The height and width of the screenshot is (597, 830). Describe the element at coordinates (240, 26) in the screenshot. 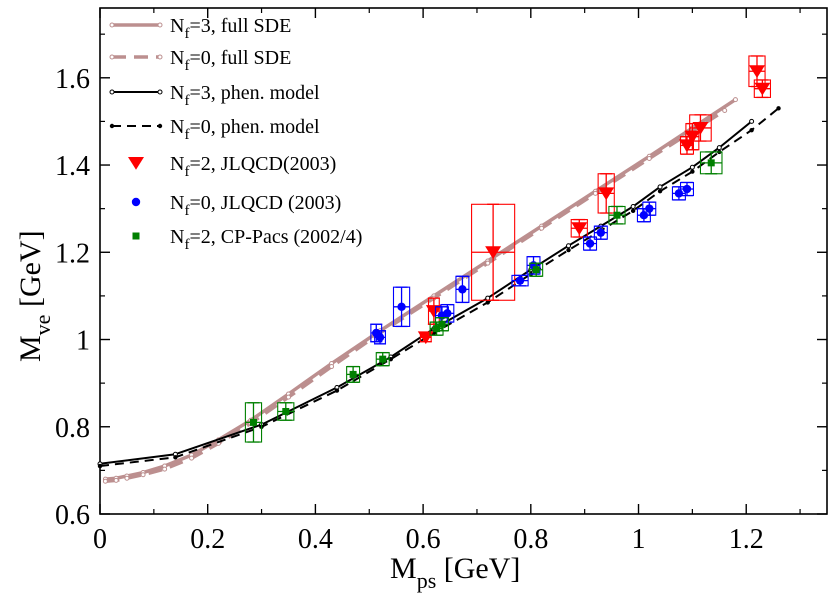

I see `legend-label-post: =3, full SDE` at that location.